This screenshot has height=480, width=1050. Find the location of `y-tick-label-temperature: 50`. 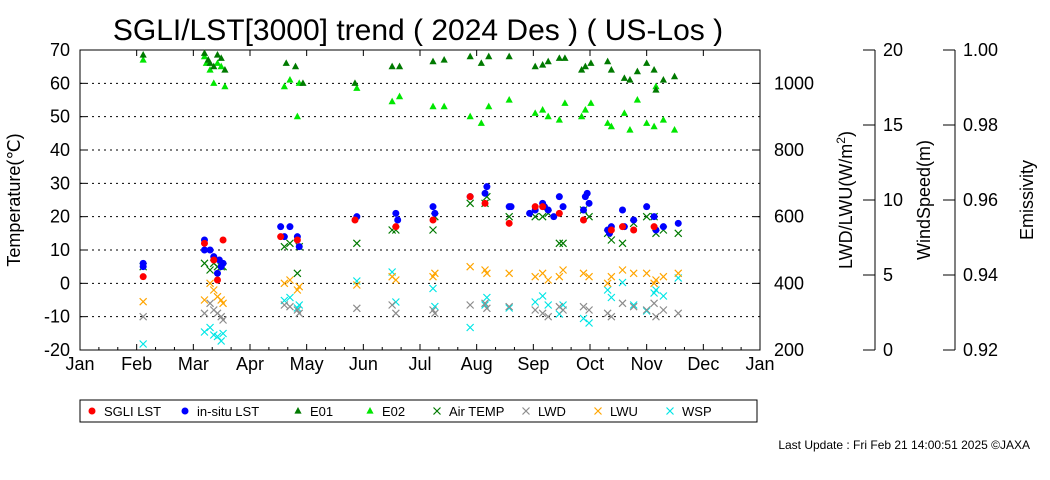

y-tick-label-temperature: 50 is located at coordinates (60, 117).